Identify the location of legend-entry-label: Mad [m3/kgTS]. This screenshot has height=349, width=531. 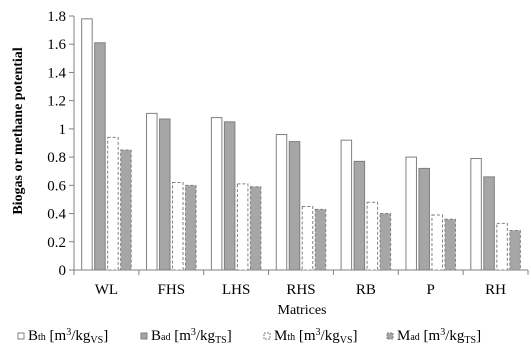
(439, 336).